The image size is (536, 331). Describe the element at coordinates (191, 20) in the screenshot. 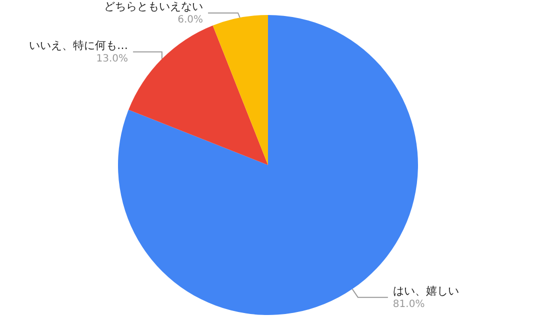

I see `data-label: 6.0%` at that location.